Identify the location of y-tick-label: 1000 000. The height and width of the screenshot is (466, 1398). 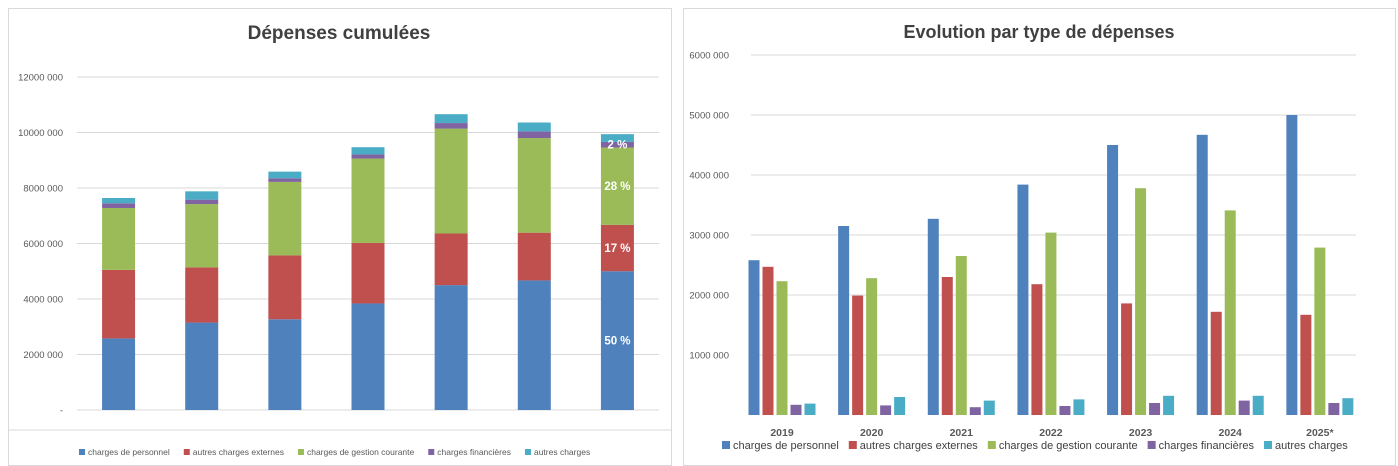
(709, 356).